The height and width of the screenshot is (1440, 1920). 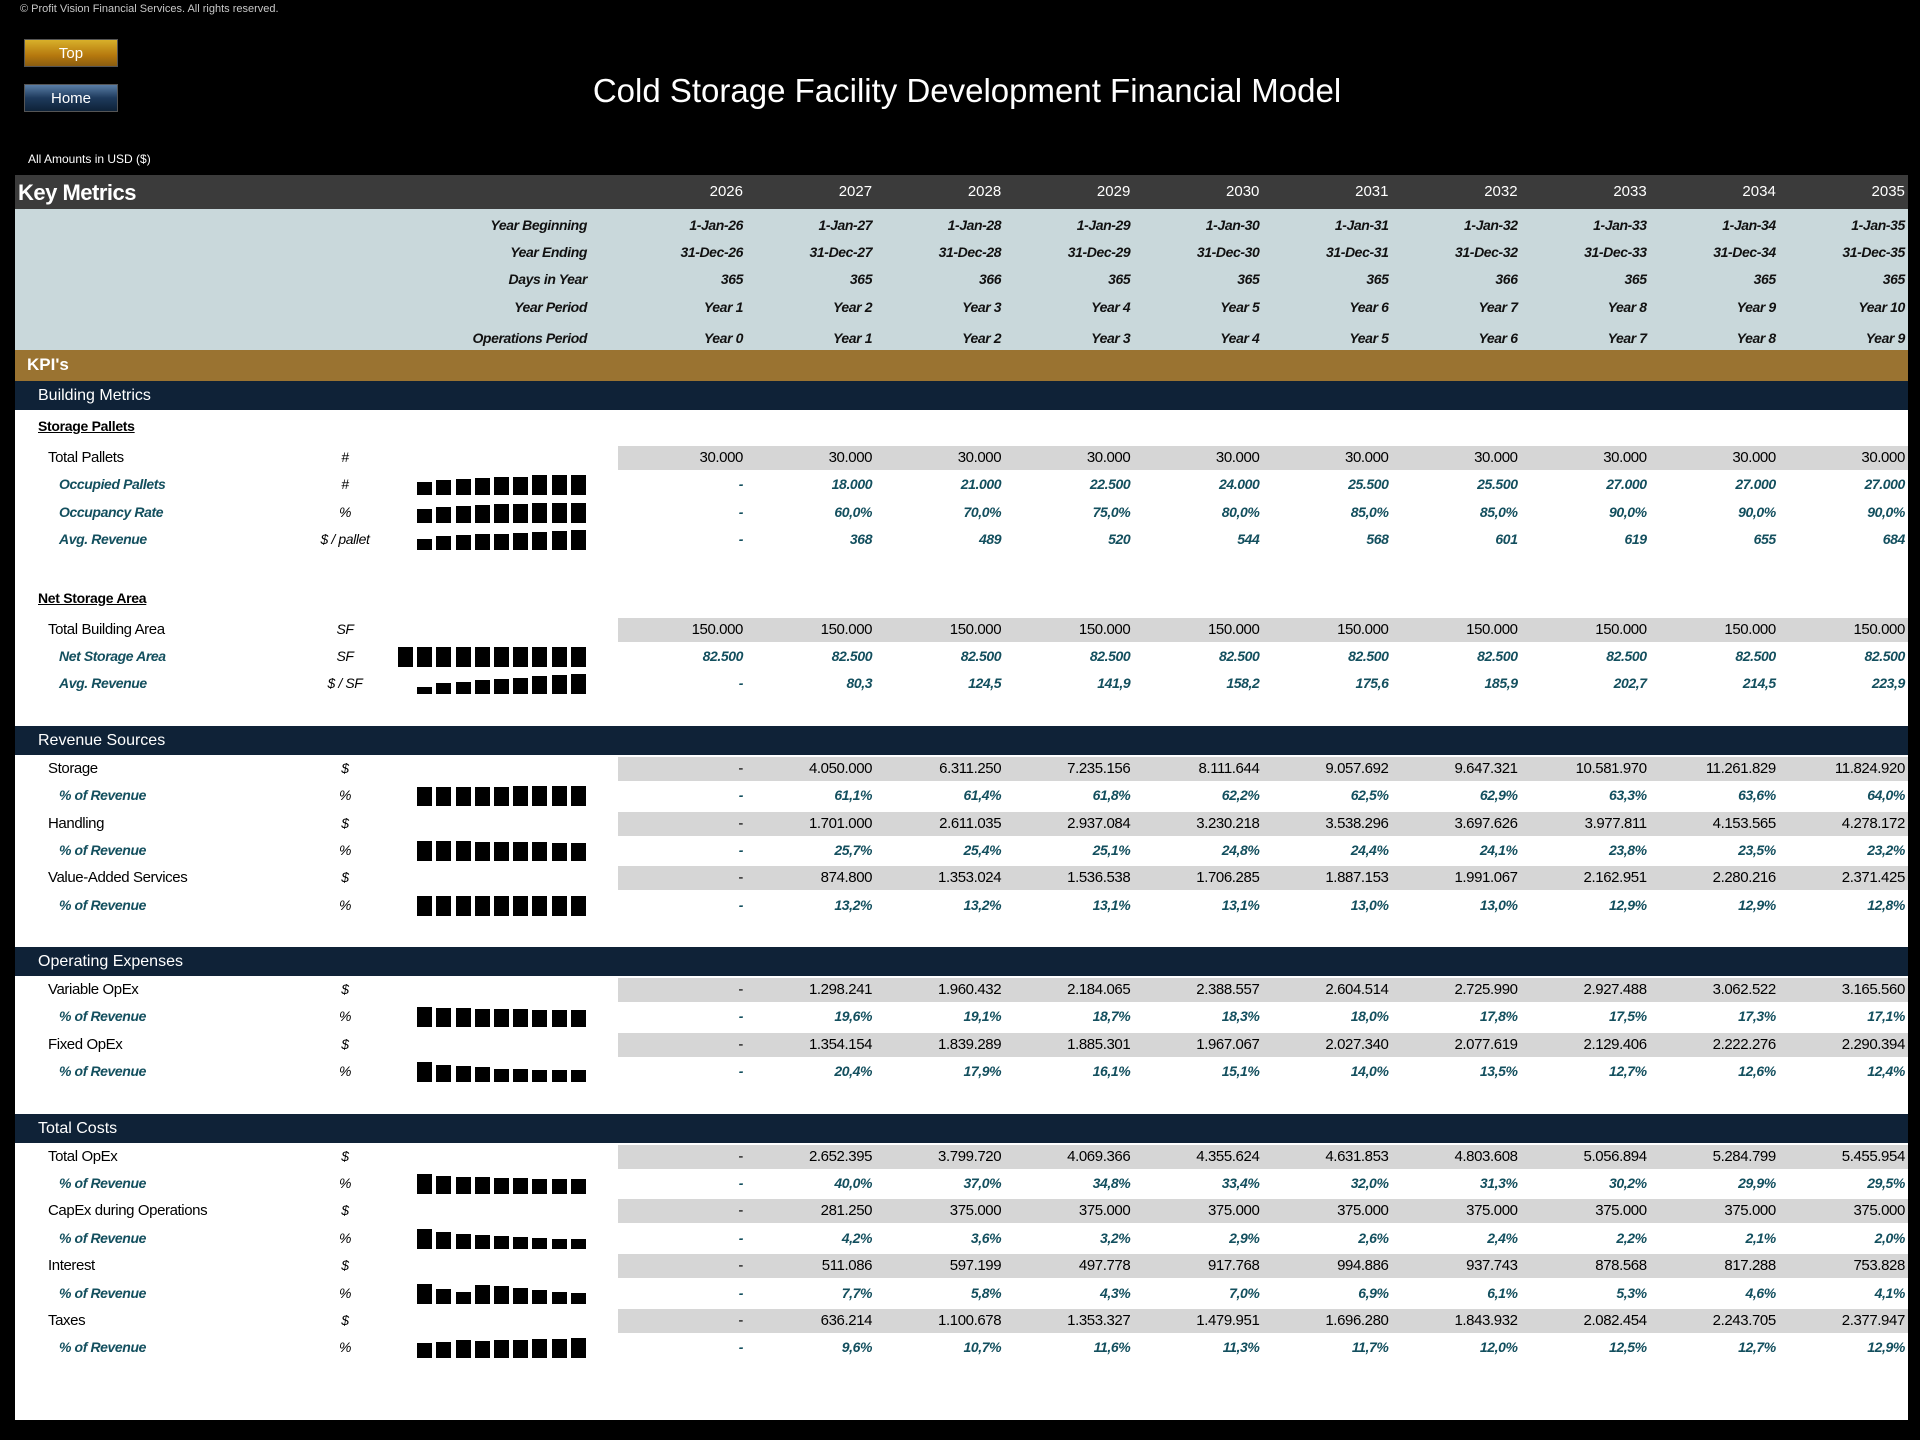 What do you see at coordinates (1873, 1044) in the screenshot?
I see `row-value: 2.290.394` at bounding box center [1873, 1044].